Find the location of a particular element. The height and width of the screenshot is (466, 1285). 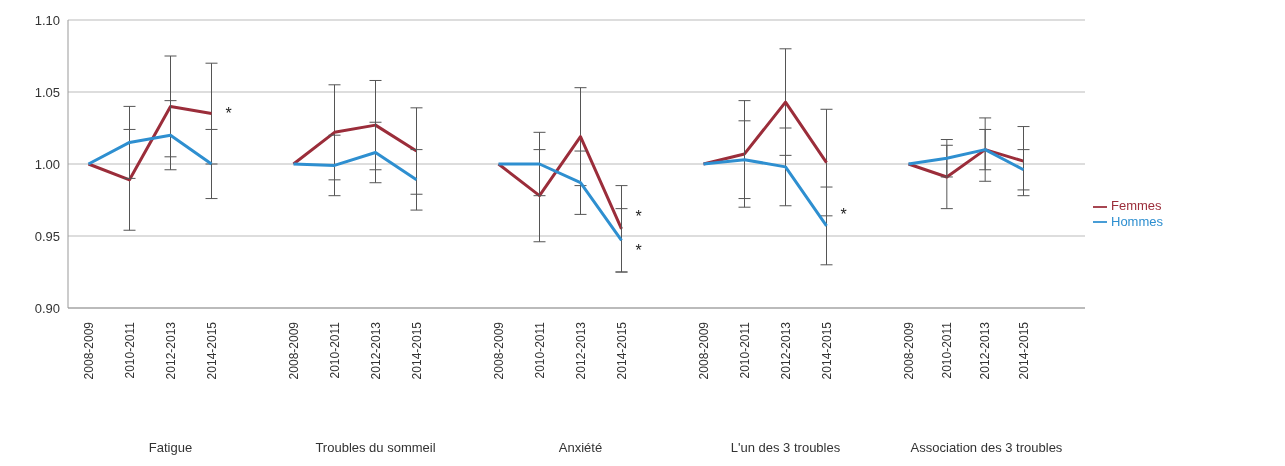

x-axis-title: Fatigue is located at coordinates (170, 447).